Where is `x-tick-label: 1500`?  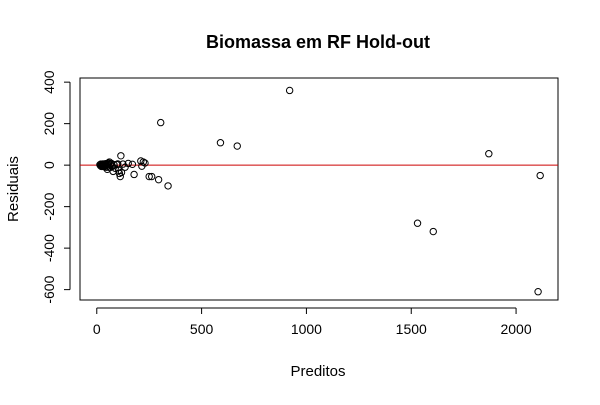
x-tick-label: 1500 is located at coordinates (411, 329).